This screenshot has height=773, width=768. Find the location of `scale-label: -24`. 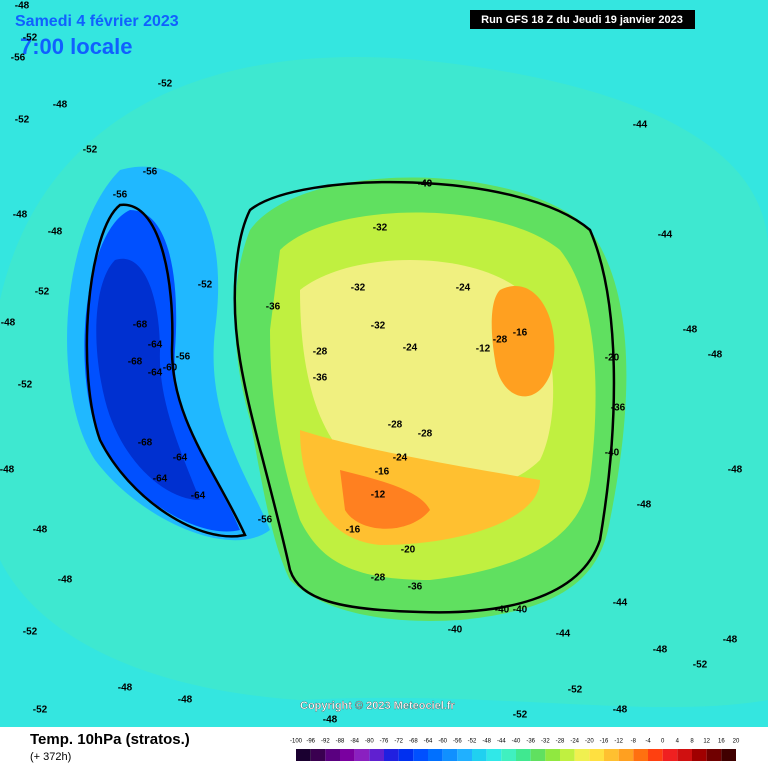

scale-label: -24 is located at coordinates (574, 742).